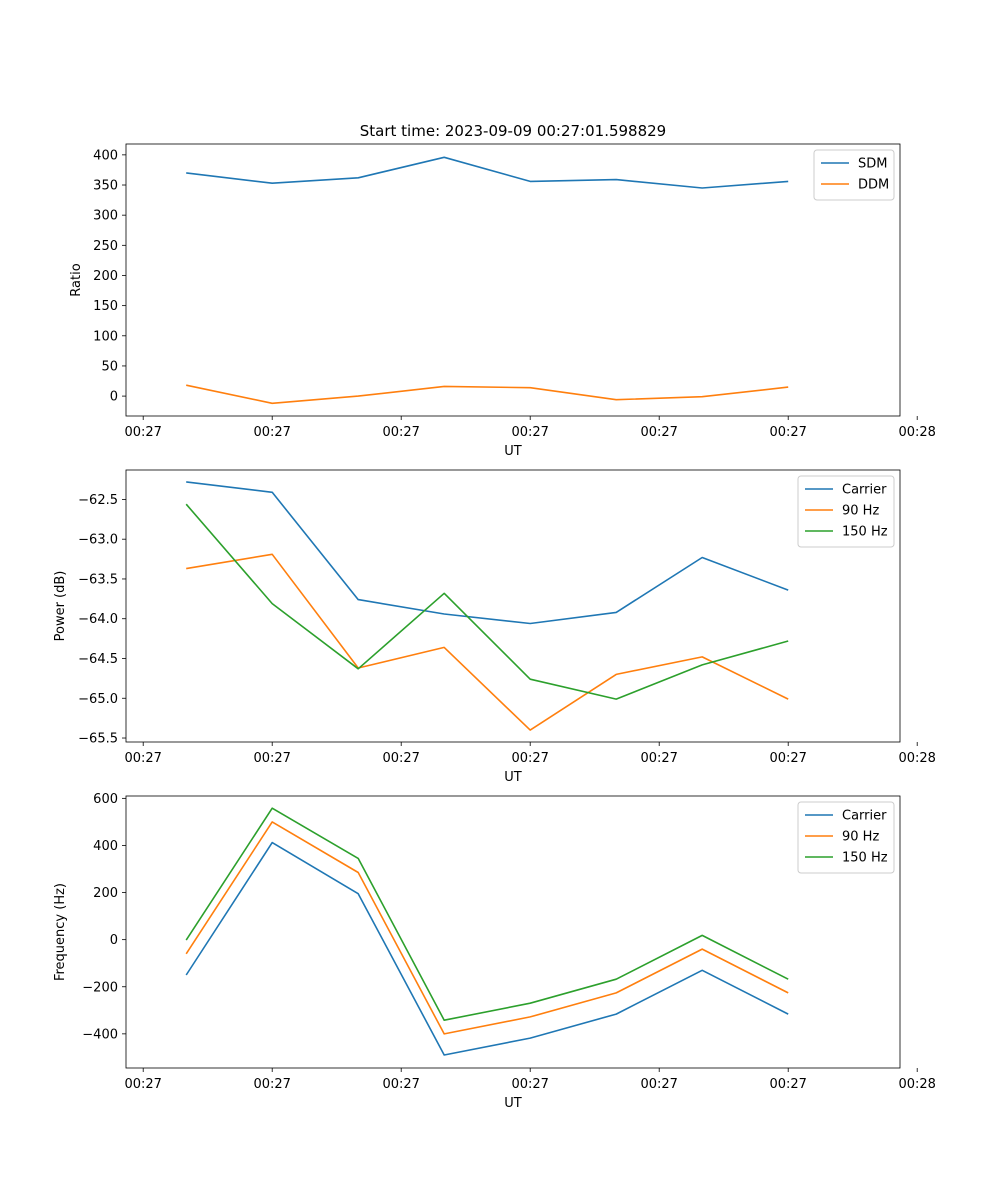 The width and height of the screenshot is (1000, 1200). What do you see at coordinates (109, 366) in the screenshot?
I see `y-tick-label: 50` at bounding box center [109, 366].